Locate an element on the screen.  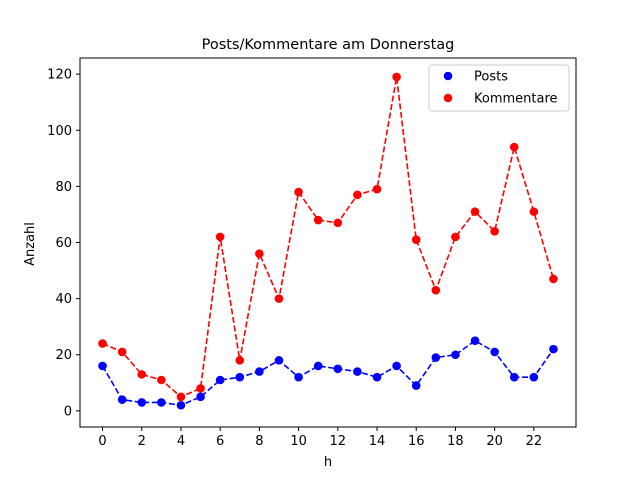
x-tick-label: 2 is located at coordinates (142, 441).